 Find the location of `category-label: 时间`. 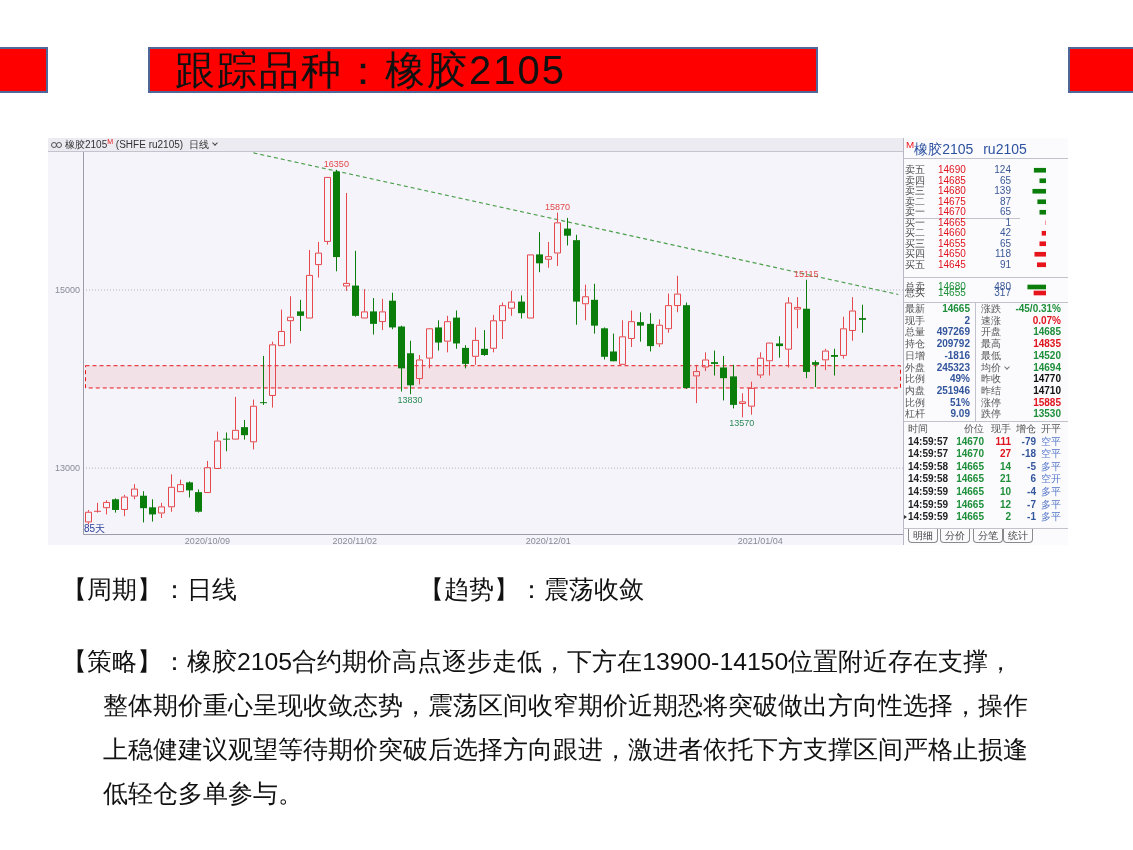

category-label: 时间 is located at coordinates (918, 429).